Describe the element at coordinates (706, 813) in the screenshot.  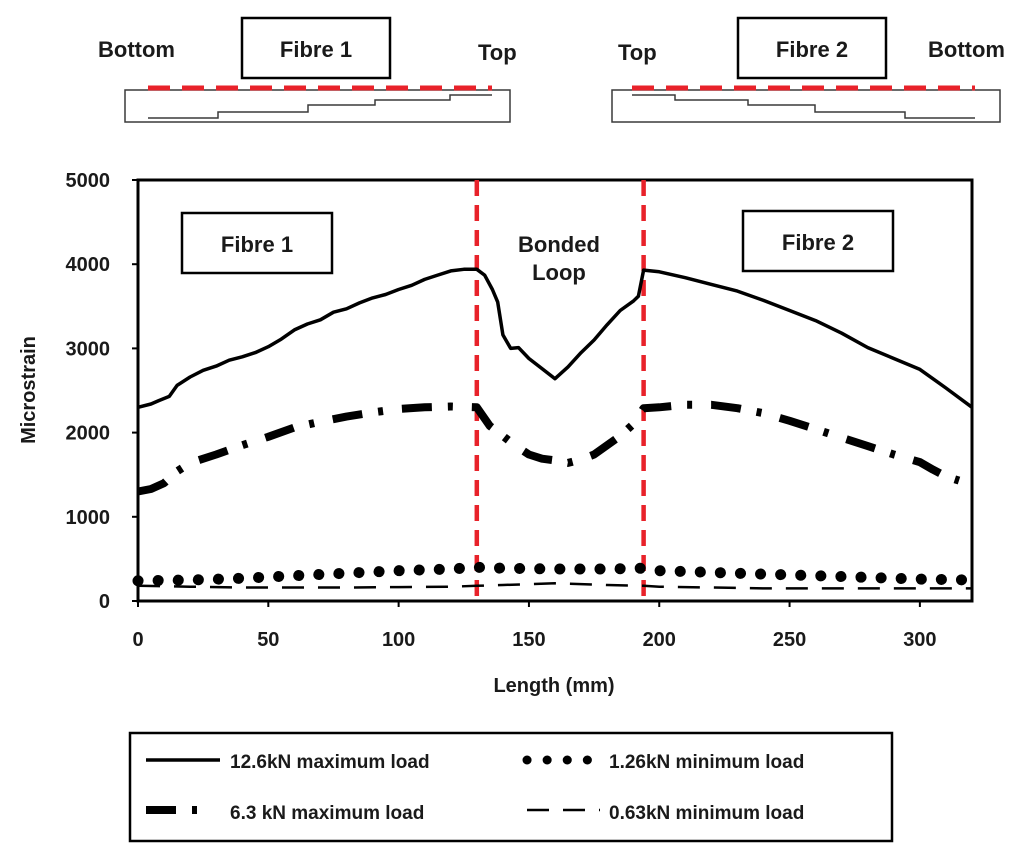
I see `legend-label-0-63kn: 0.63kN minimum load` at that location.